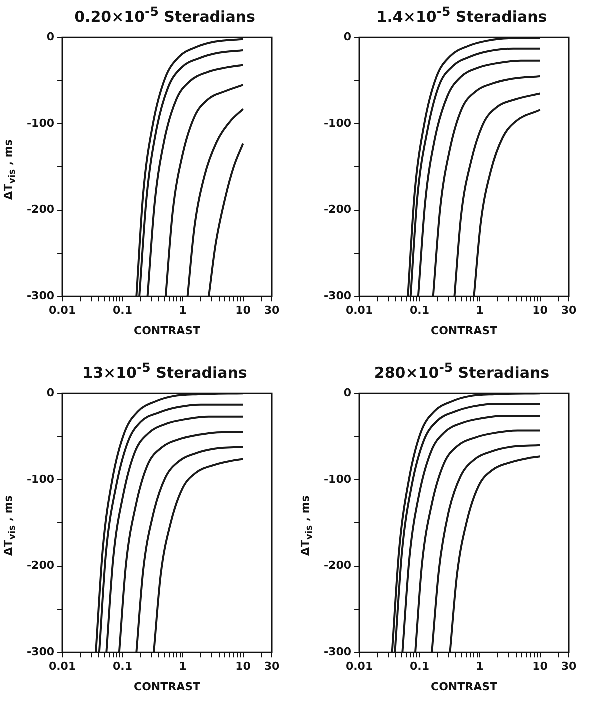  What do you see at coordinates (462, 371) in the screenshot?
I see `chart-title: 280×10$^{-5}$ Steradians` at bounding box center [462, 371].